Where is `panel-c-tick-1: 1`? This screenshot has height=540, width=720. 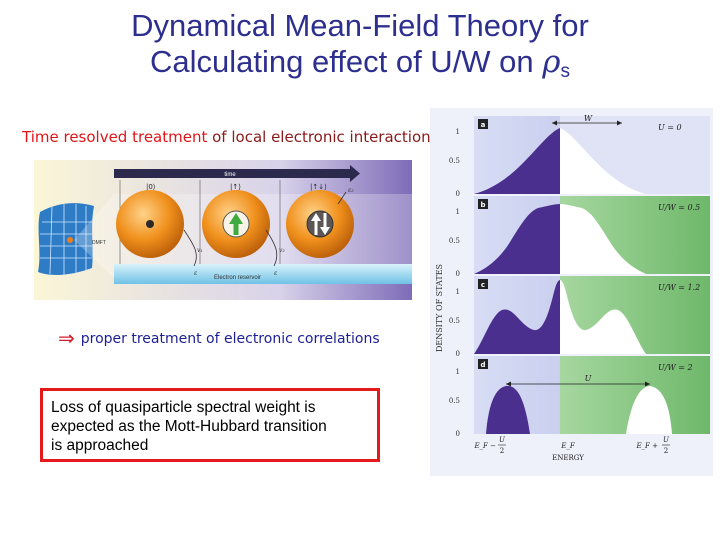
panel-c-tick-1: 1 is located at coordinates (458, 292).